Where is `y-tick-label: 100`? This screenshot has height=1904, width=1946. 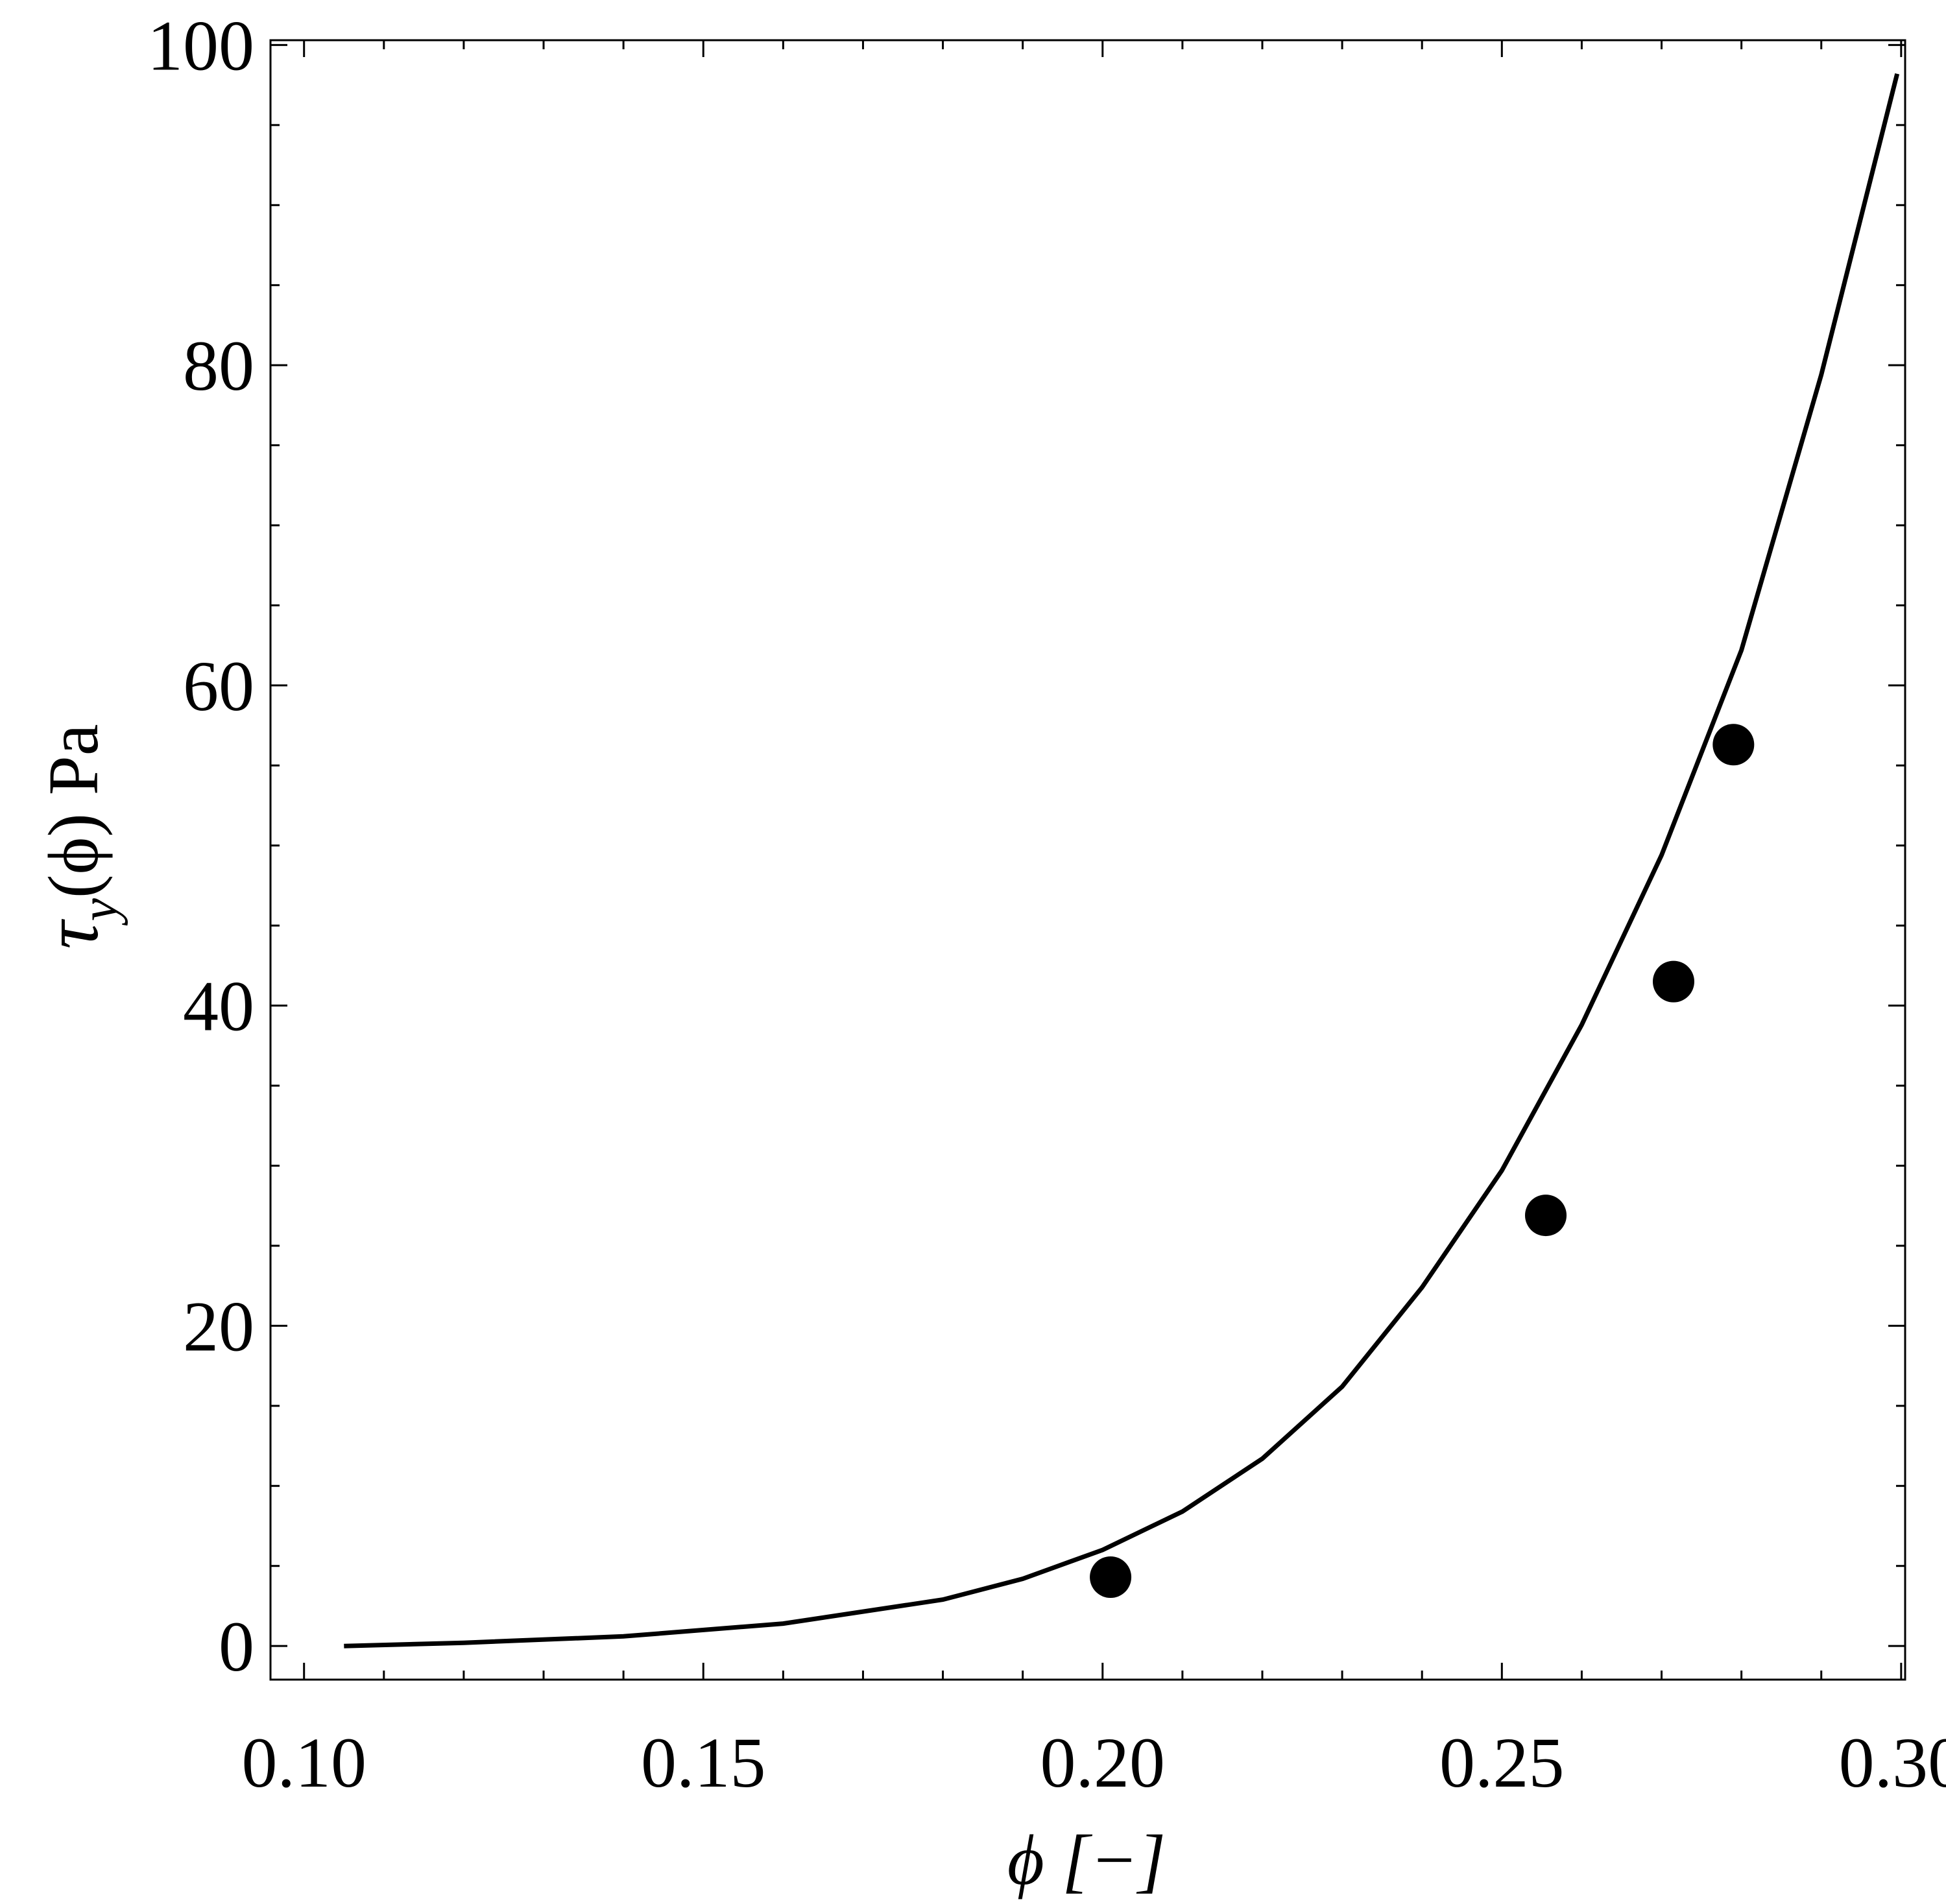 y-tick-label: 100 is located at coordinates (200, 46).